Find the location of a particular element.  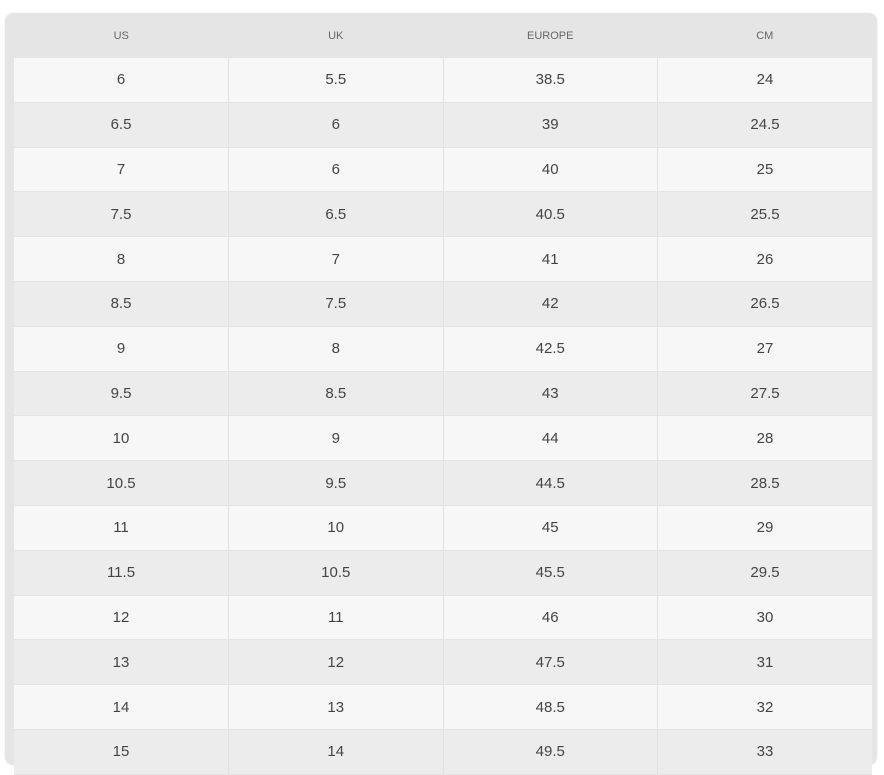

cell-cm: 28 is located at coordinates (764, 438).